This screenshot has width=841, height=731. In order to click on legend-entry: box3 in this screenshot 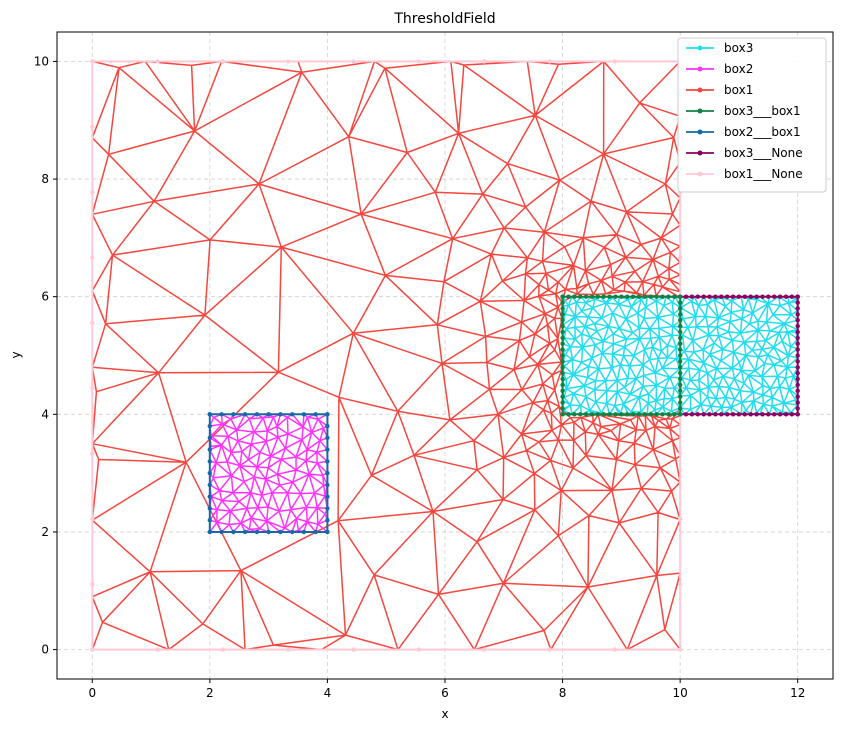, I will do `click(738, 48)`.